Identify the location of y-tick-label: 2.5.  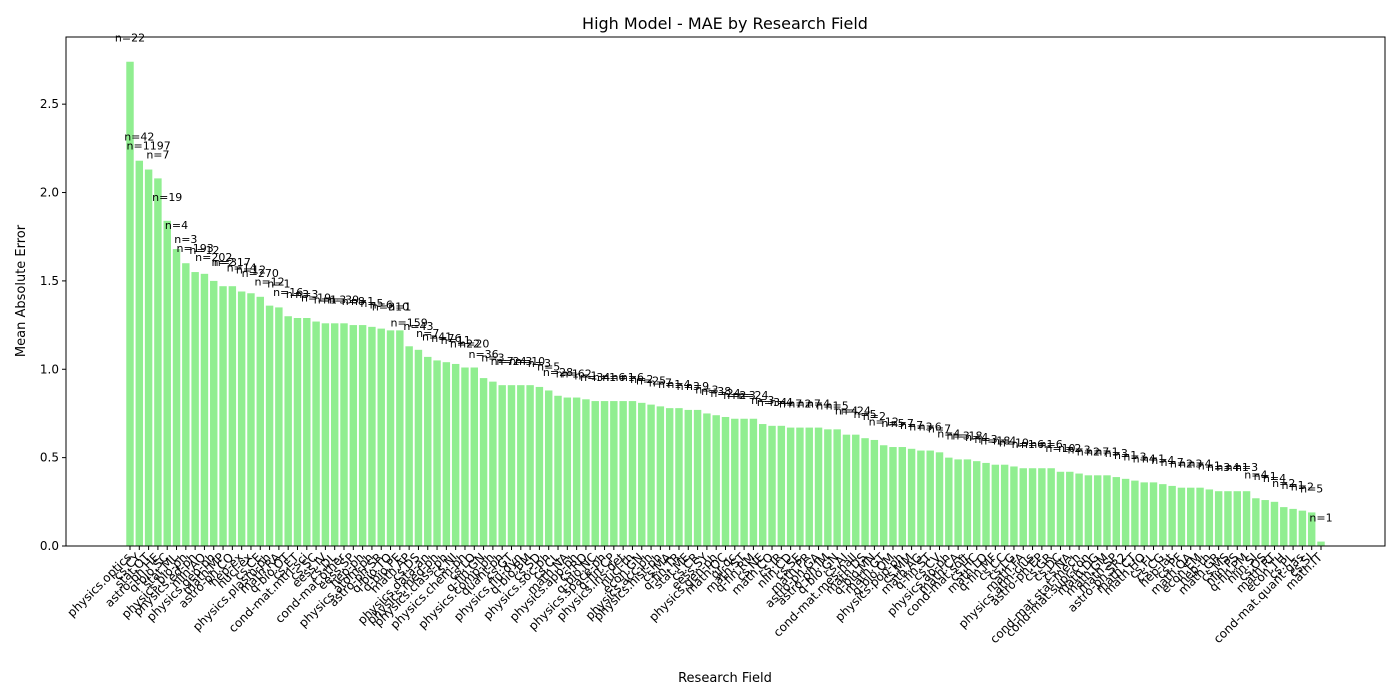
(49, 104).